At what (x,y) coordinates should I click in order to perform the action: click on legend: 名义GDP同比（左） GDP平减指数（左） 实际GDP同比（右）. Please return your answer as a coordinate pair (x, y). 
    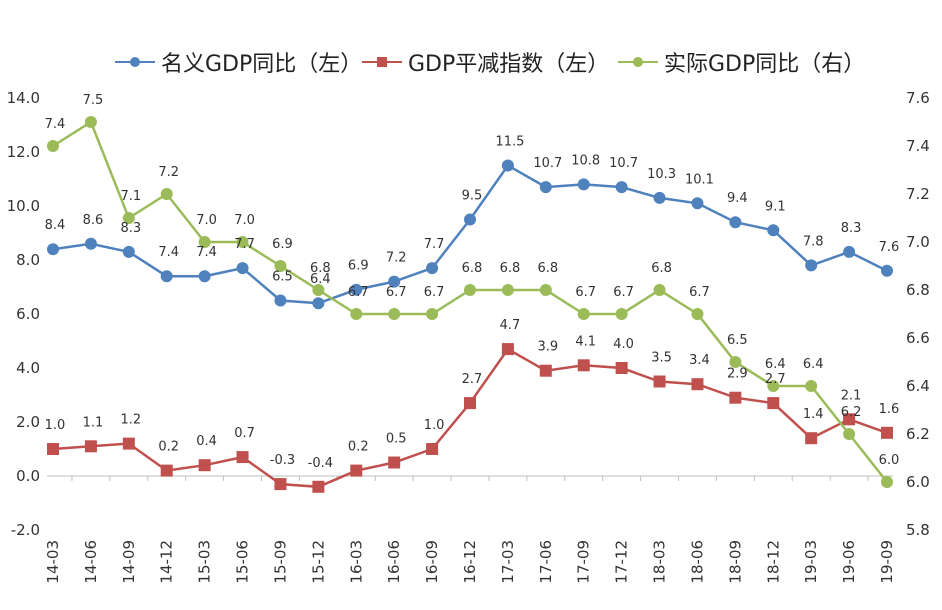
    Looking at the image, I should click on (471, 62).